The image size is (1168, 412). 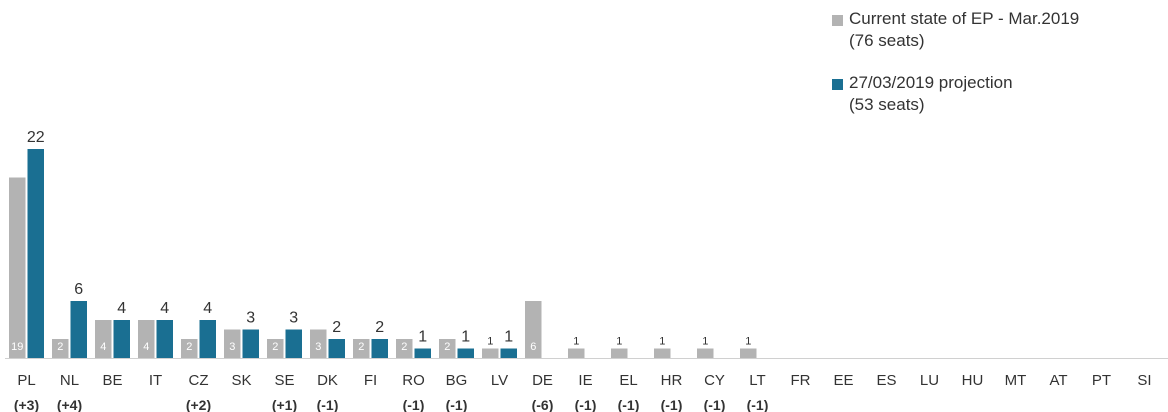 What do you see at coordinates (886, 380) in the screenshot?
I see `x-tick-label-es: ES` at bounding box center [886, 380].